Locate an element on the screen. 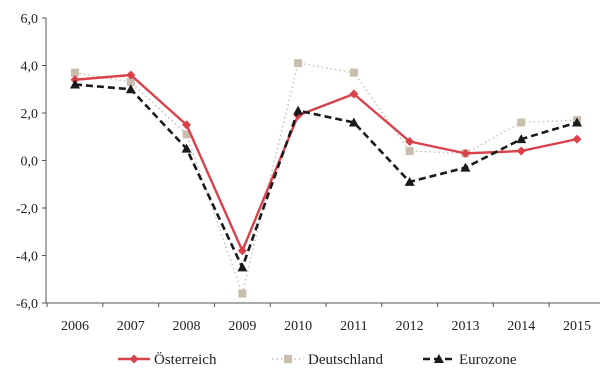 The height and width of the screenshot is (372, 603). legend-label: Österreich is located at coordinates (185, 359).